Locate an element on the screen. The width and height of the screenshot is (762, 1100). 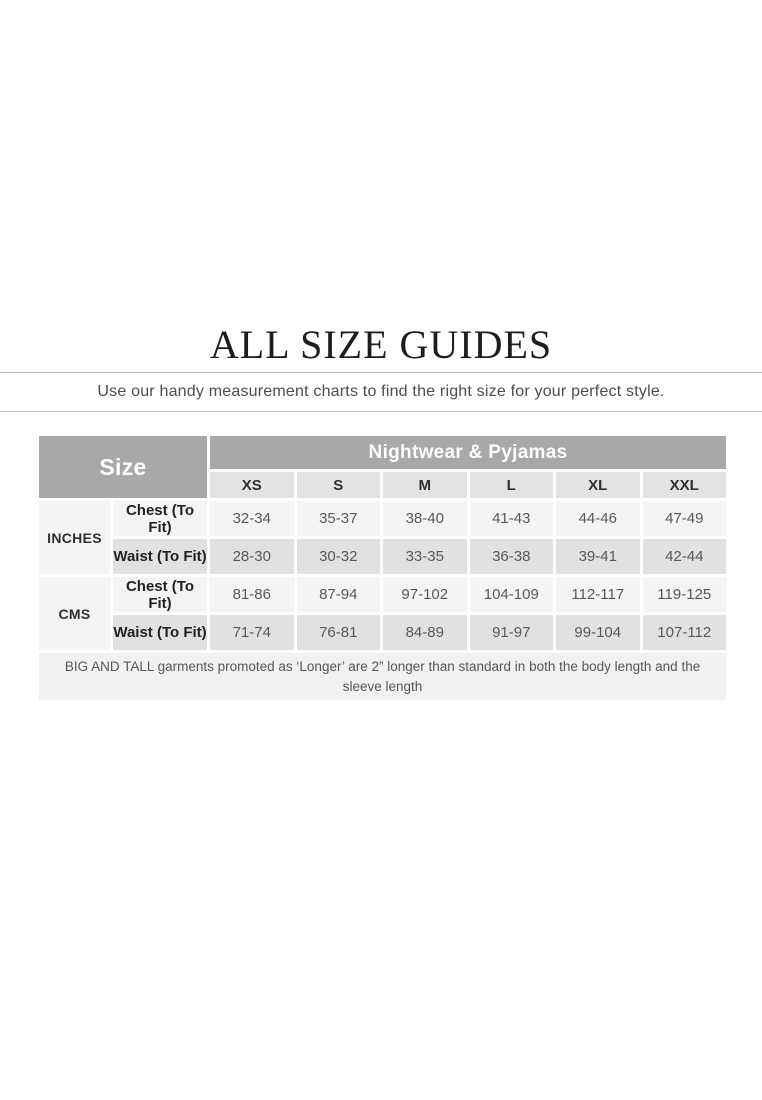
value-cell: 87-94 is located at coordinates (338, 594).